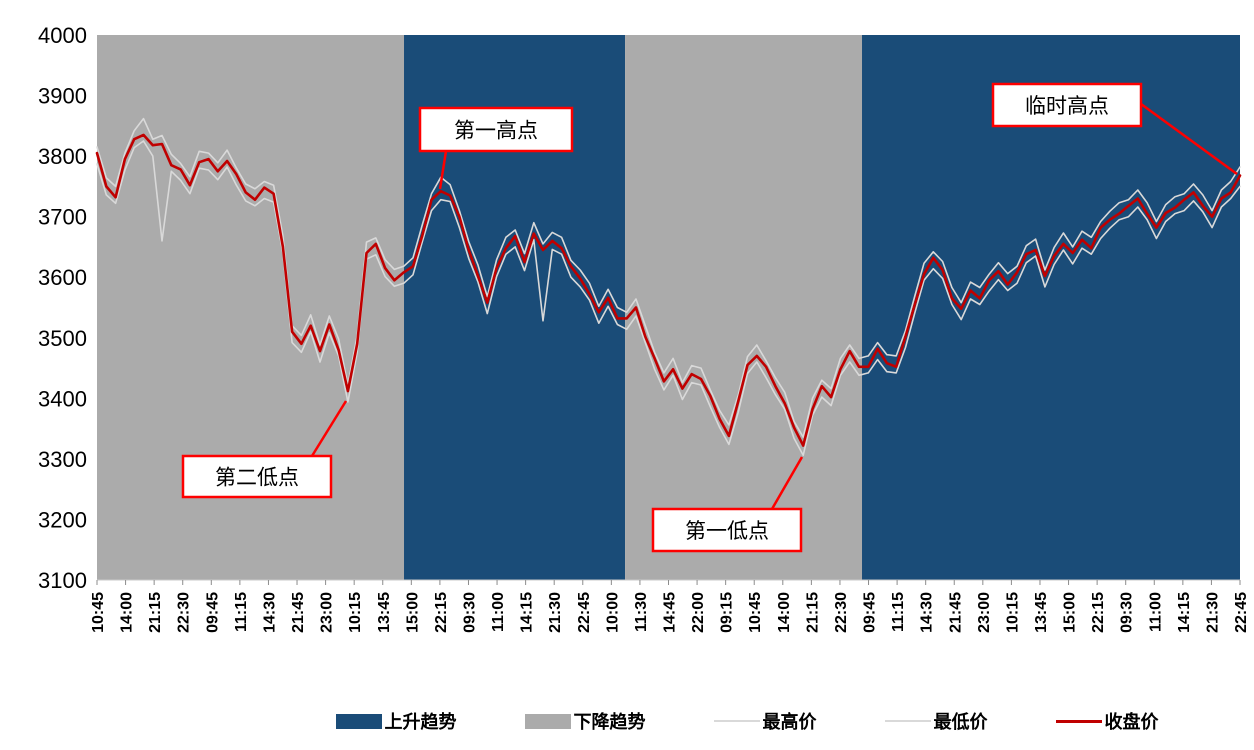  Describe the element at coordinates (329, 428) in the screenshot. I see `annotation-pointer-second-low` at that location.